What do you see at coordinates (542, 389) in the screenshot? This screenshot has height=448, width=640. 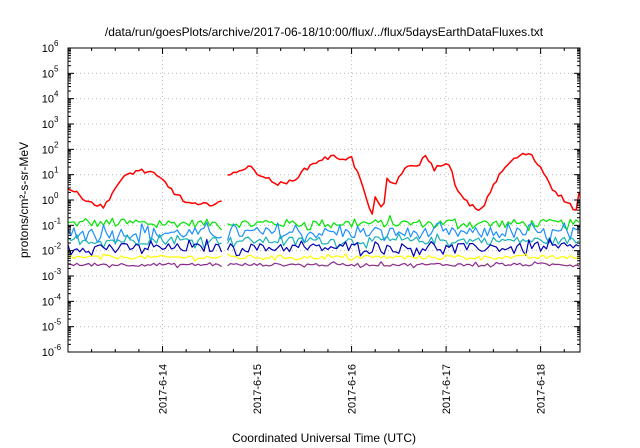 I see `x-tick-label: 2017-6-18` at bounding box center [542, 389].